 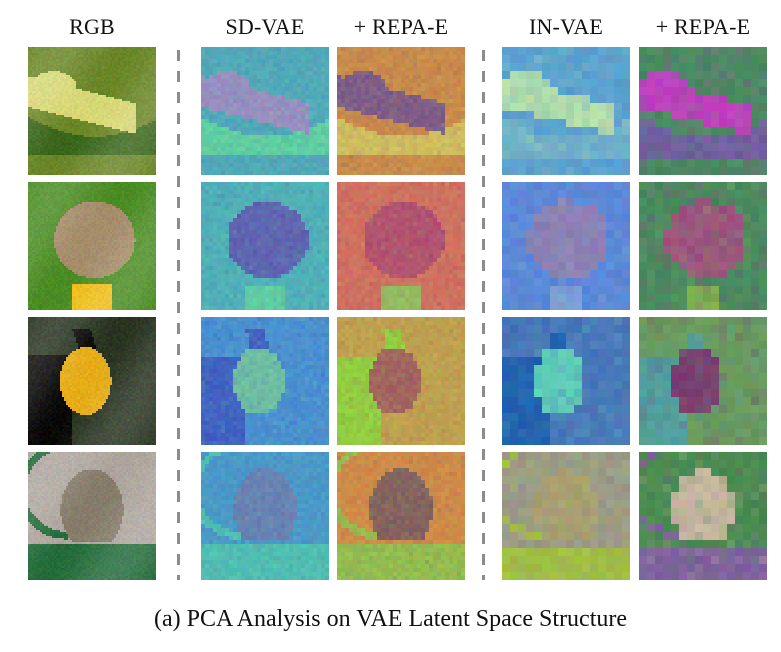 I want to click on column-header-in-vae: IN-VAE, so click(x=566, y=26).